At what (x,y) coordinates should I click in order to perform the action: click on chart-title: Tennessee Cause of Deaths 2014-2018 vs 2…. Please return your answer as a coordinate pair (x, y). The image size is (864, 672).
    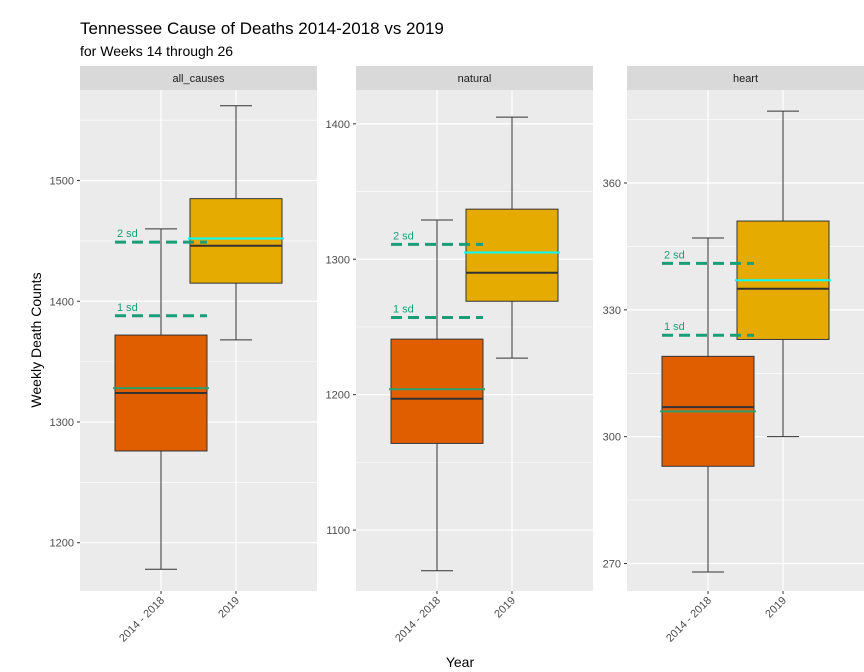
    Looking at the image, I should click on (262, 28).